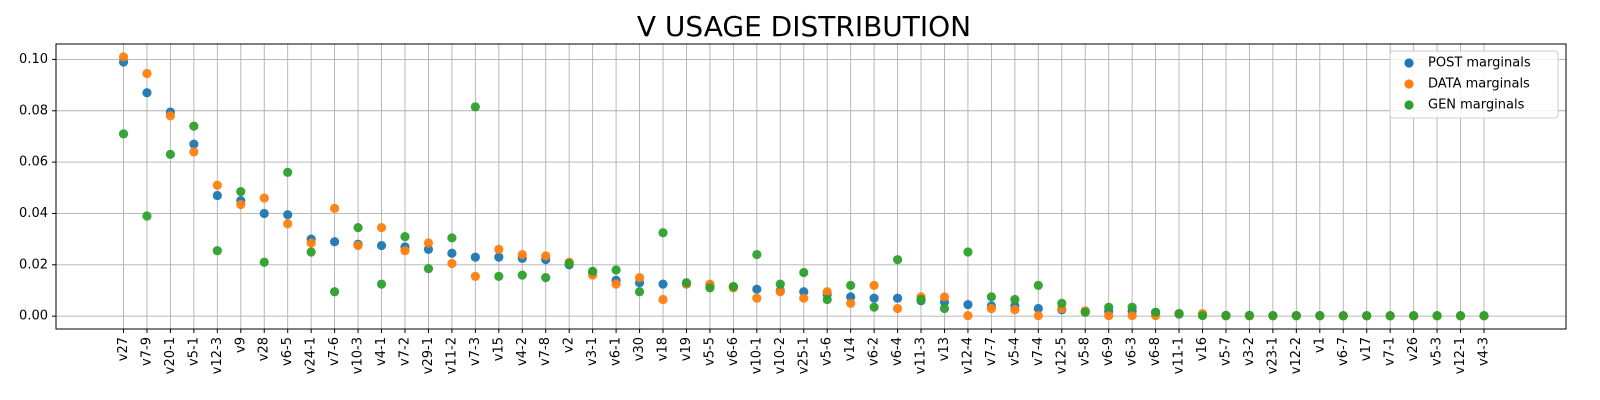  I want to click on legend-label: GEN marginals, so click(1476, 105).